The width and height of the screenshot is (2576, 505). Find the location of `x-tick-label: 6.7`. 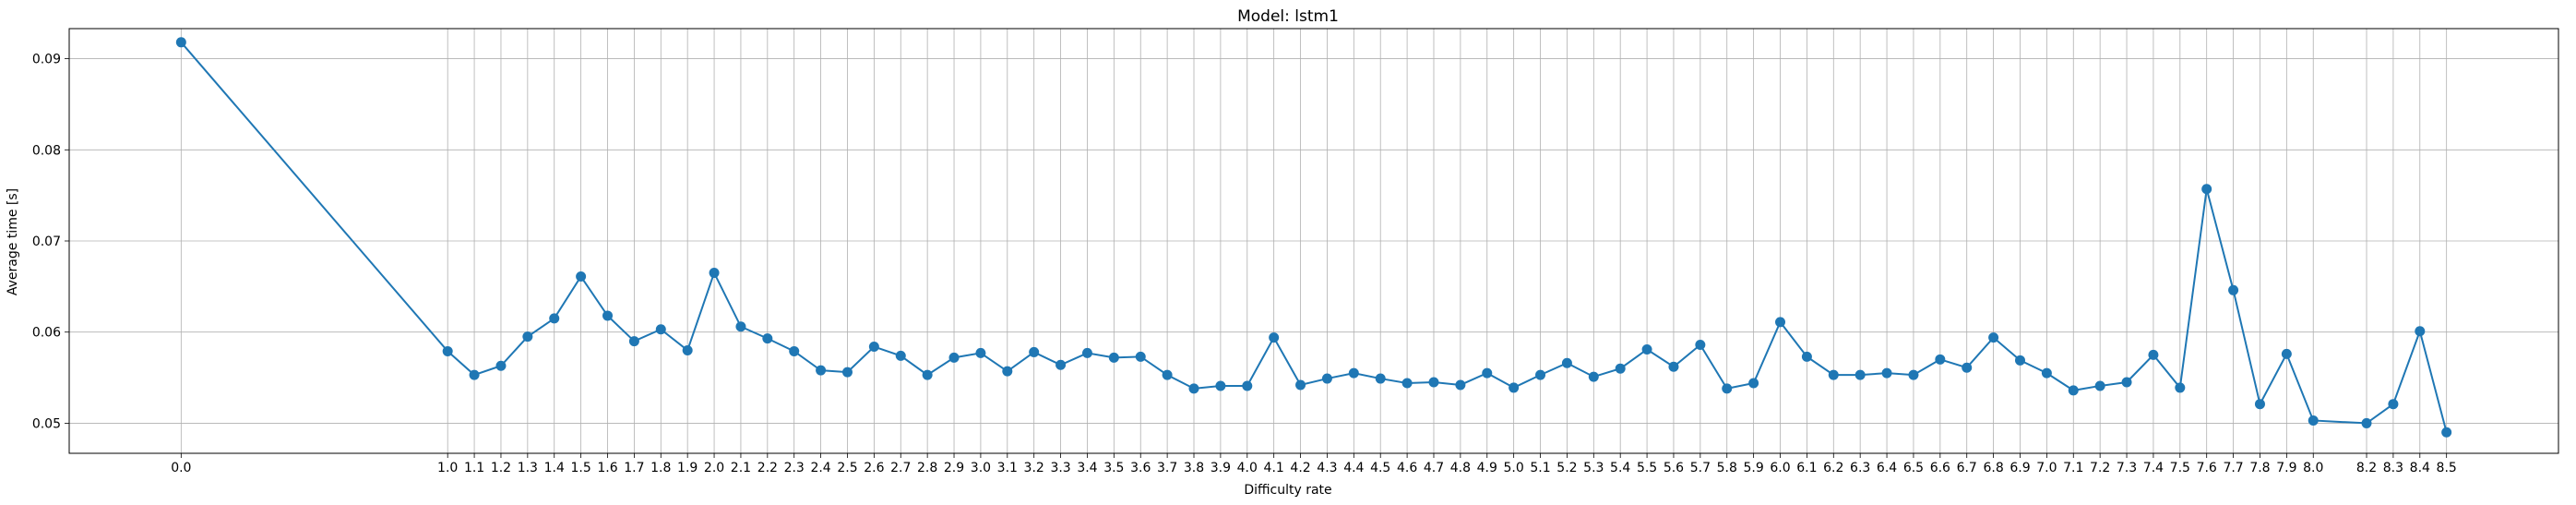

x-tick-label: 6.7 is located at coordinates (1967, 468).